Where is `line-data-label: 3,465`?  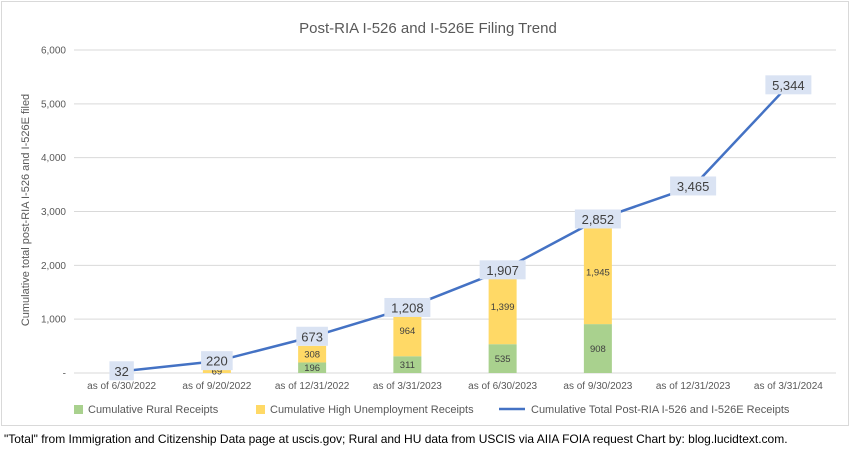
line-data-label: 3,465 is located at coordinates (693, 186).